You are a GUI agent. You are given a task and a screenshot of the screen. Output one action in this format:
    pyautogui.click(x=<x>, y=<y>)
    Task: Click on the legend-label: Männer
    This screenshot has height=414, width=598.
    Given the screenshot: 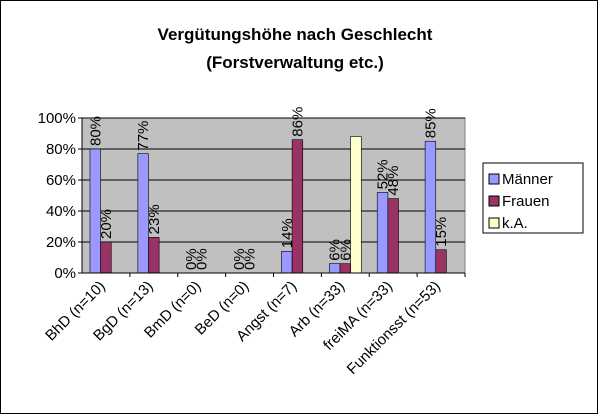 What is the action you would take?
    pyautogui.click(x=527, y=179)
    